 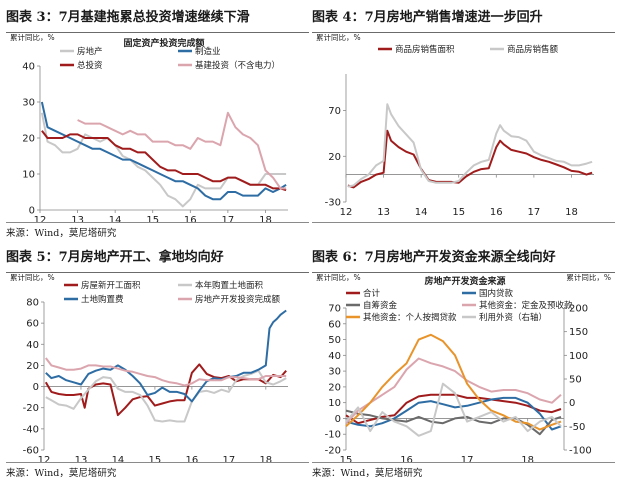 I want to click on legend-label: 合计, so click(x=372, y=293).